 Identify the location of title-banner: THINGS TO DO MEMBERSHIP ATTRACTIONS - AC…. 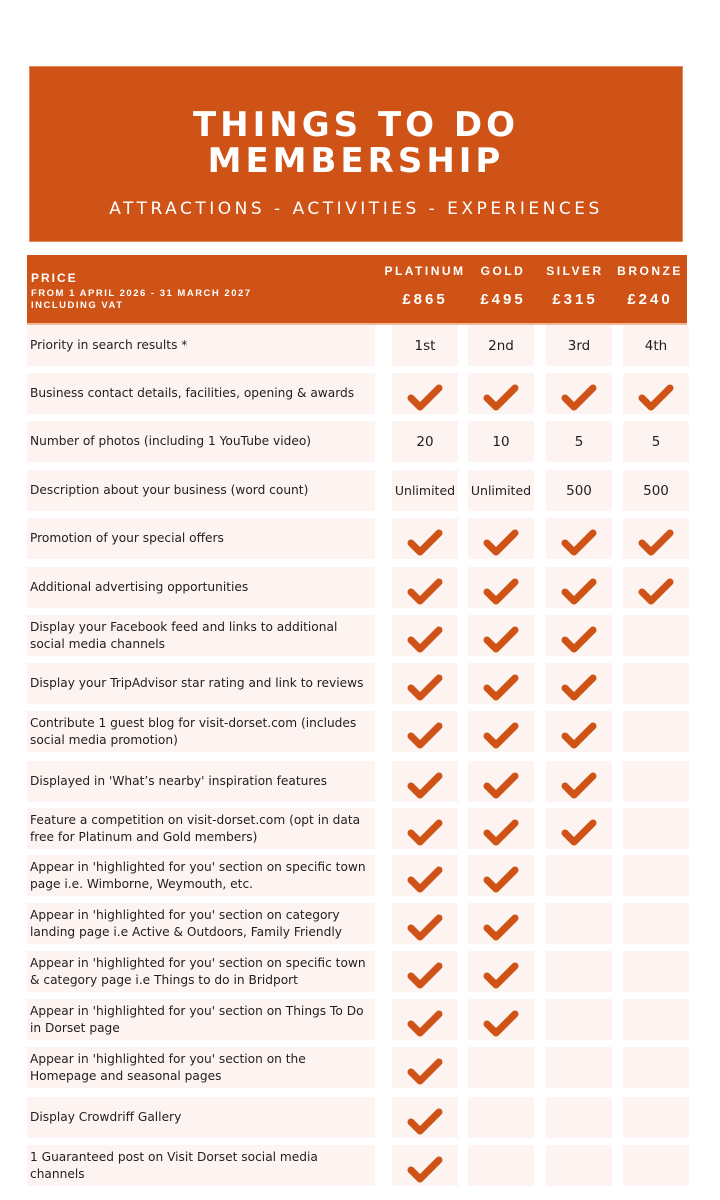
(356, 154).